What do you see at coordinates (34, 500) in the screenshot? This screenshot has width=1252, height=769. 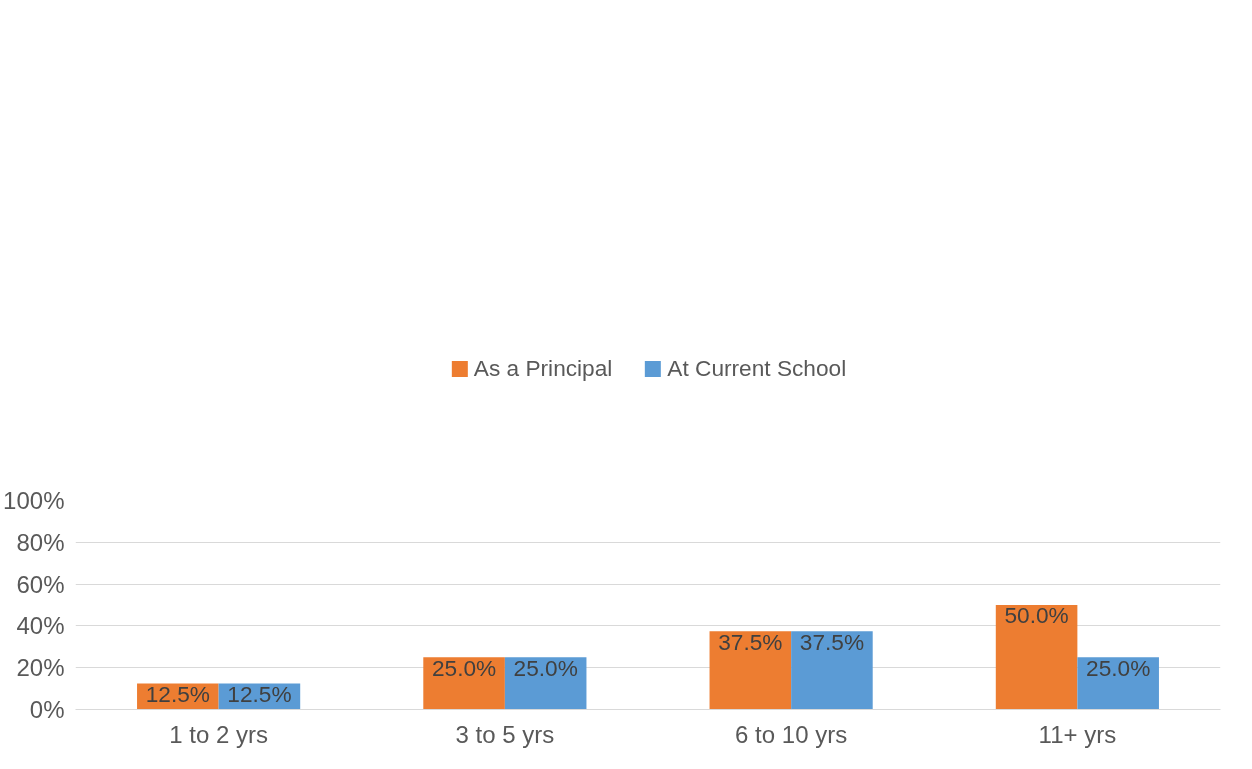 I see `y-tick-label: 100%` at bounding box center [34, 500].